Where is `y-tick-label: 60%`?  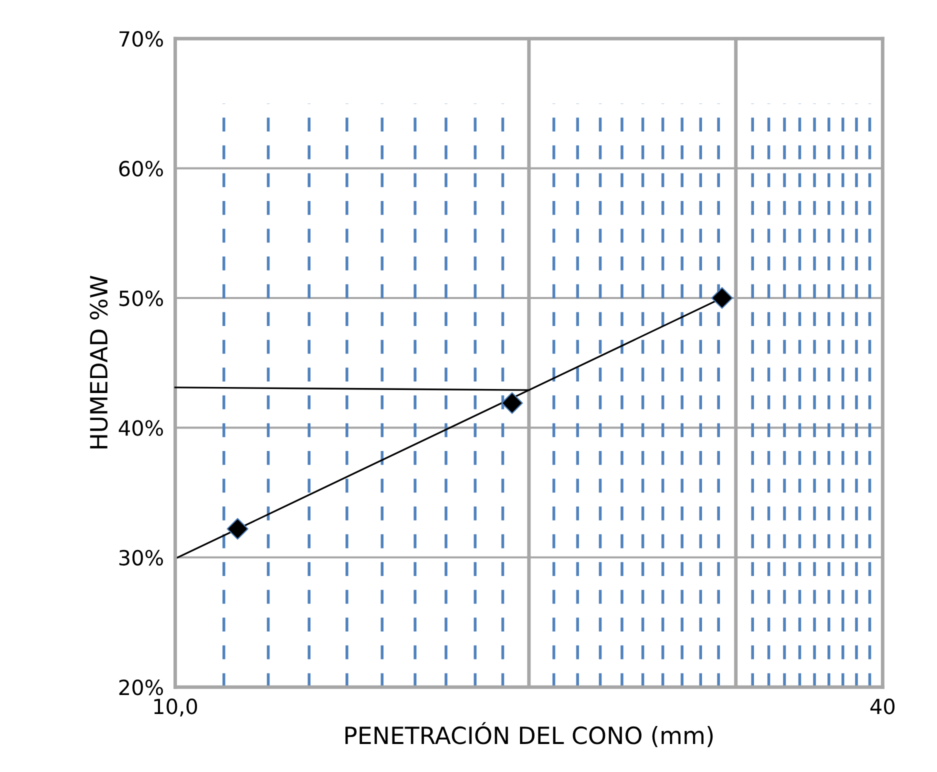 y-tick-label: 60% is located at coordinates (141, 168).